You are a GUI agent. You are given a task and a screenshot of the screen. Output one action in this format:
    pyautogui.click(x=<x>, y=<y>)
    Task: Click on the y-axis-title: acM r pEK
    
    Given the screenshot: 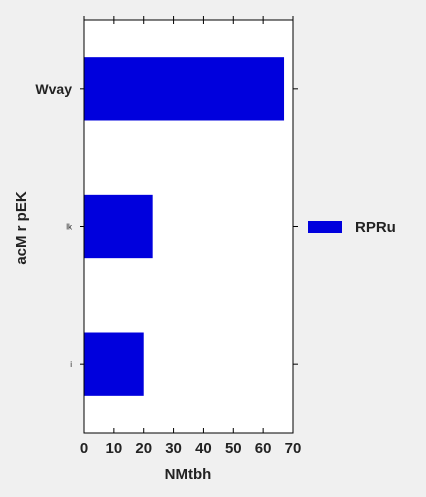 What is the action you would take?
    pyautogui.click(x=21, y=228)
    